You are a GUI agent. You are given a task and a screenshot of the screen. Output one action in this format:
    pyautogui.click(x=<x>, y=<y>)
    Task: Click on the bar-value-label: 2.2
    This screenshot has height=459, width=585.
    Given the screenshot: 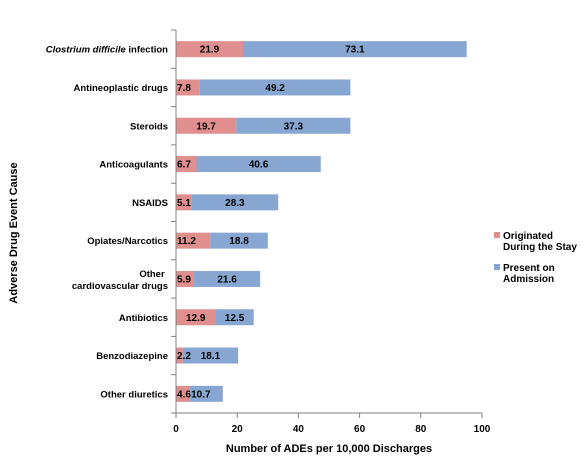 What is the action you would take?
    pyautogui.click(x=184, y=356)
    